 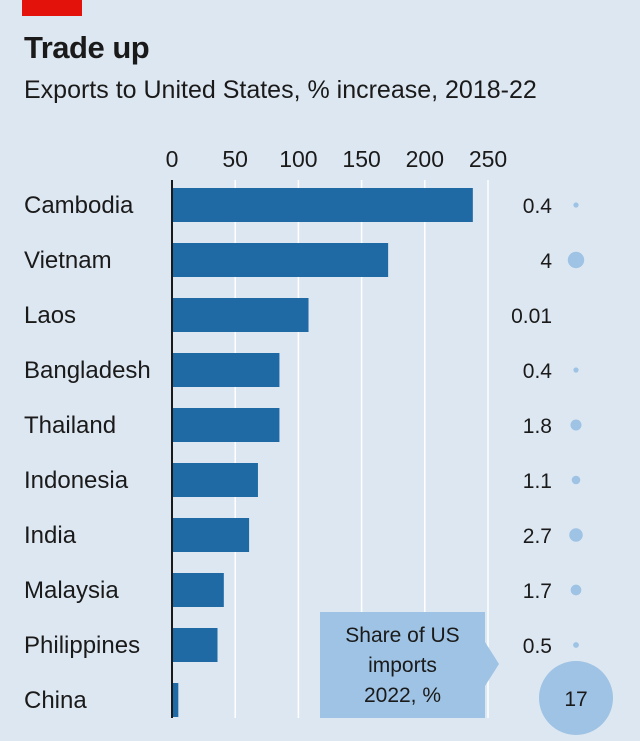 What do you see at coordinates (488, 159) in the screenshot?
I see `x-tick-label: 250` at bounding box center [488, 159].